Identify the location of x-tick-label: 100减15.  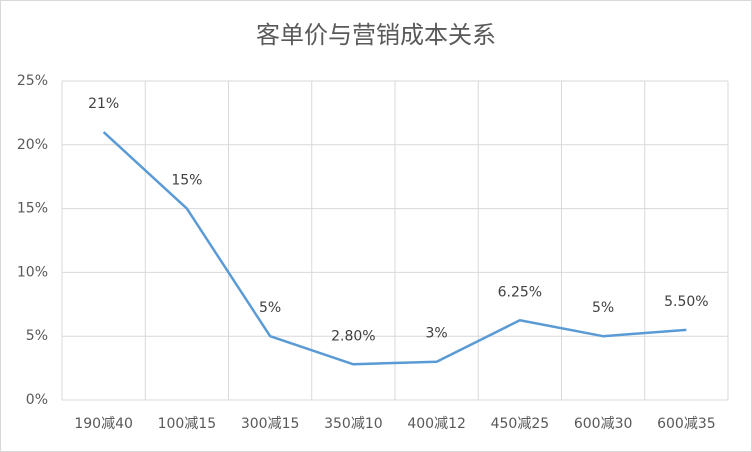
(187, 424).